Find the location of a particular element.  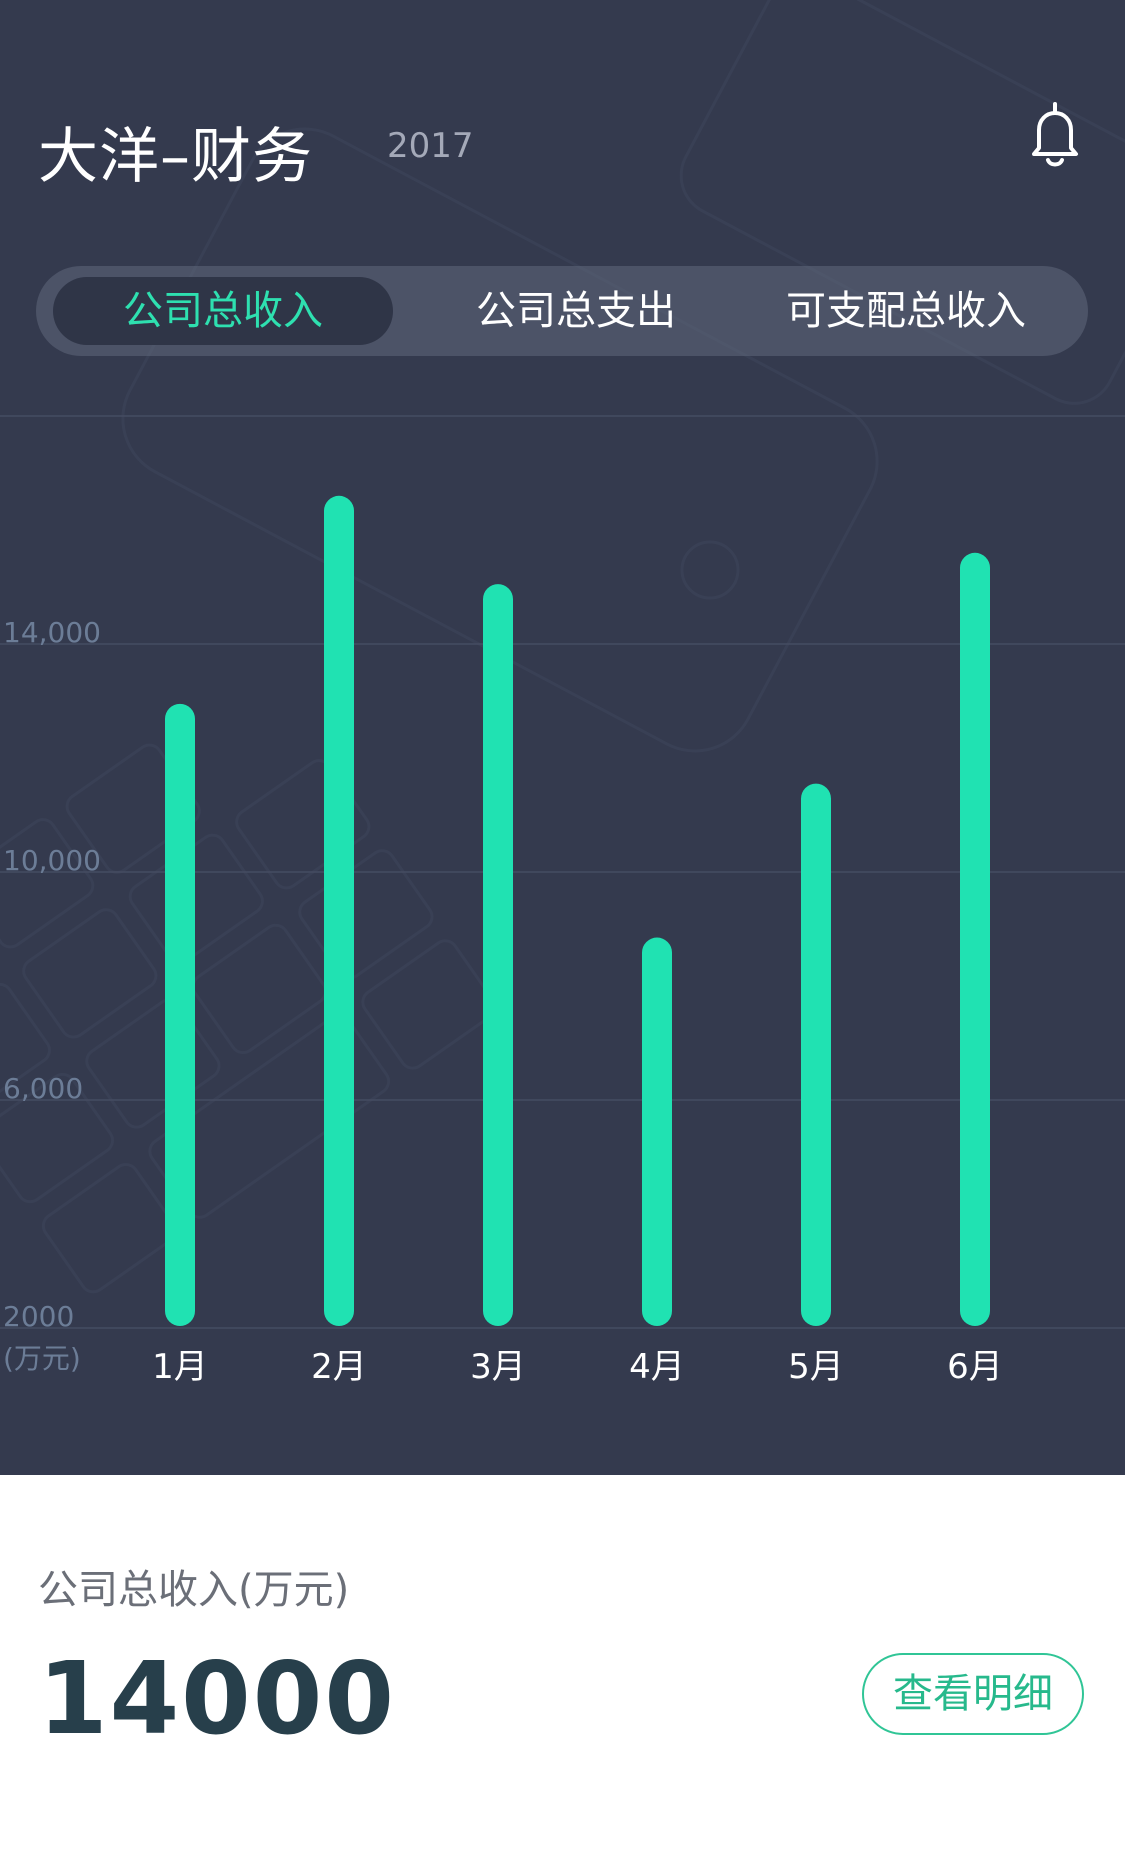

x-tick-label: 3月 is located at coordinates (498, 1367).